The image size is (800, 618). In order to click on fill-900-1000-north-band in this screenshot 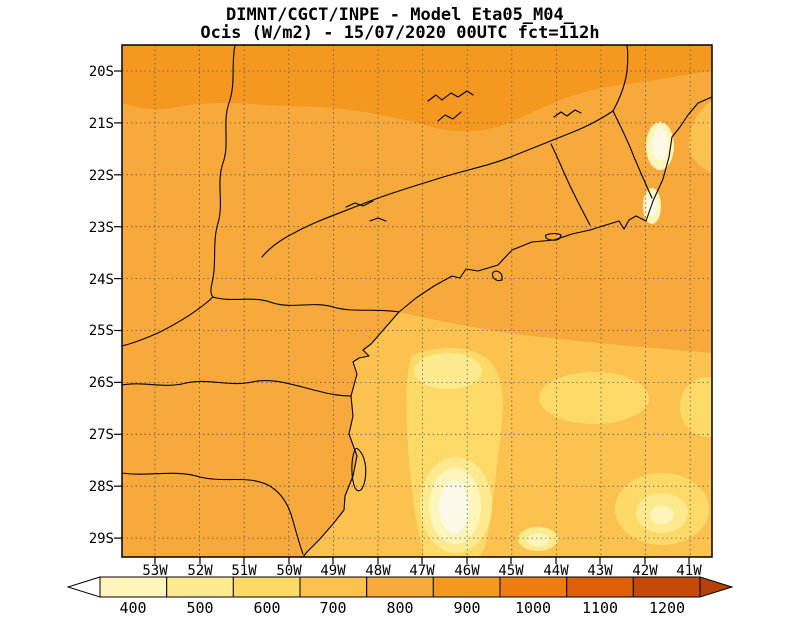, I will do `click(417, 88)`.